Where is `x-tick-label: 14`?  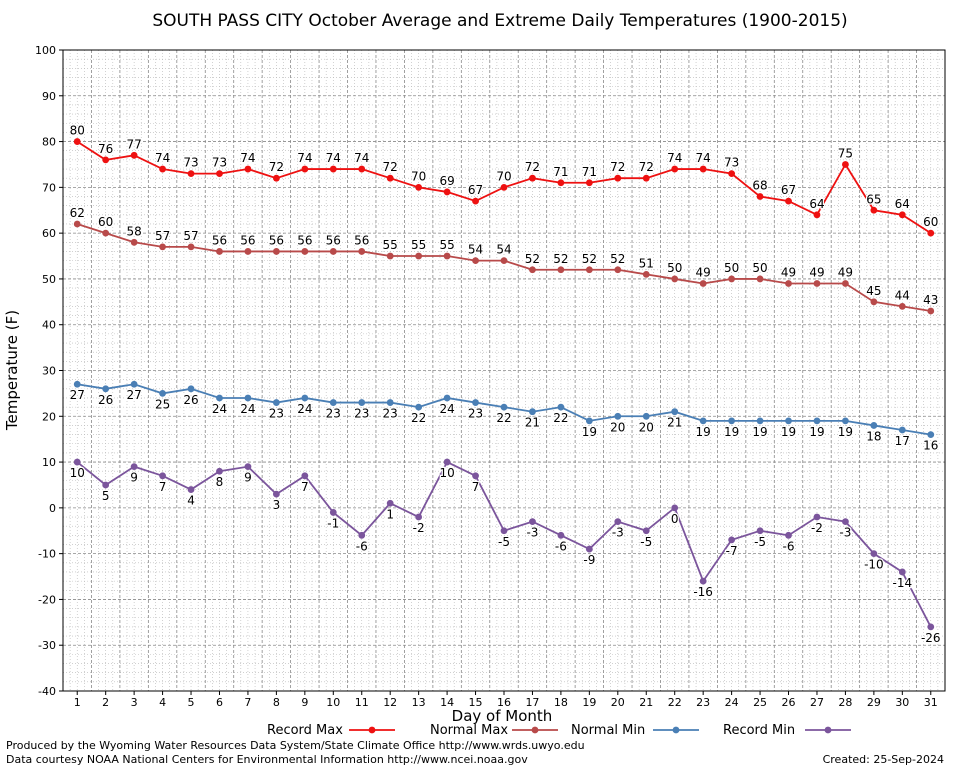 x-tick-label: 14 is located at coordinates (447, 702).